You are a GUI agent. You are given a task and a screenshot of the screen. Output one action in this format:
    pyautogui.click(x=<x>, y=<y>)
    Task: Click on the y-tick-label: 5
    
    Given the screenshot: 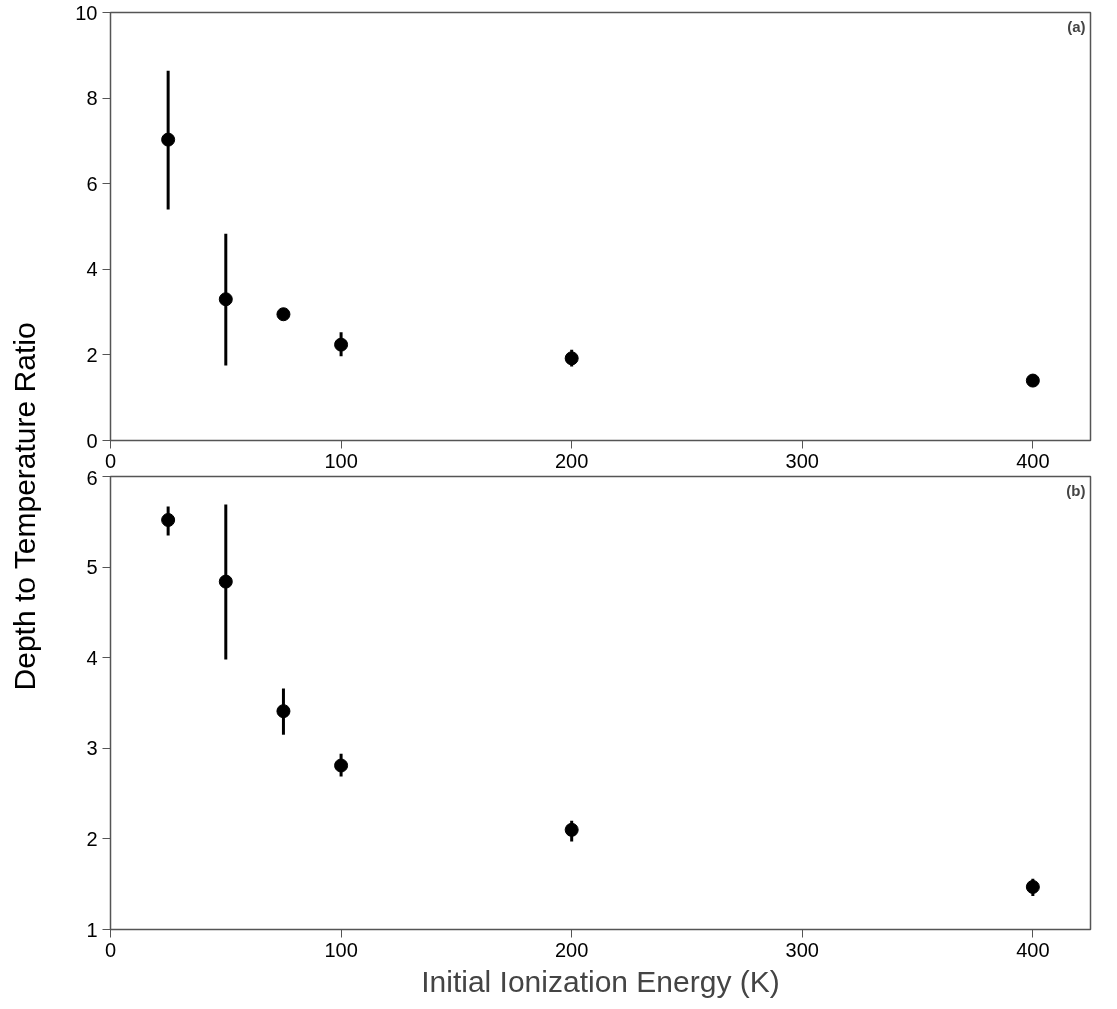 What is the action you would take?
    pyautogui.click(x=92, y=567)
    